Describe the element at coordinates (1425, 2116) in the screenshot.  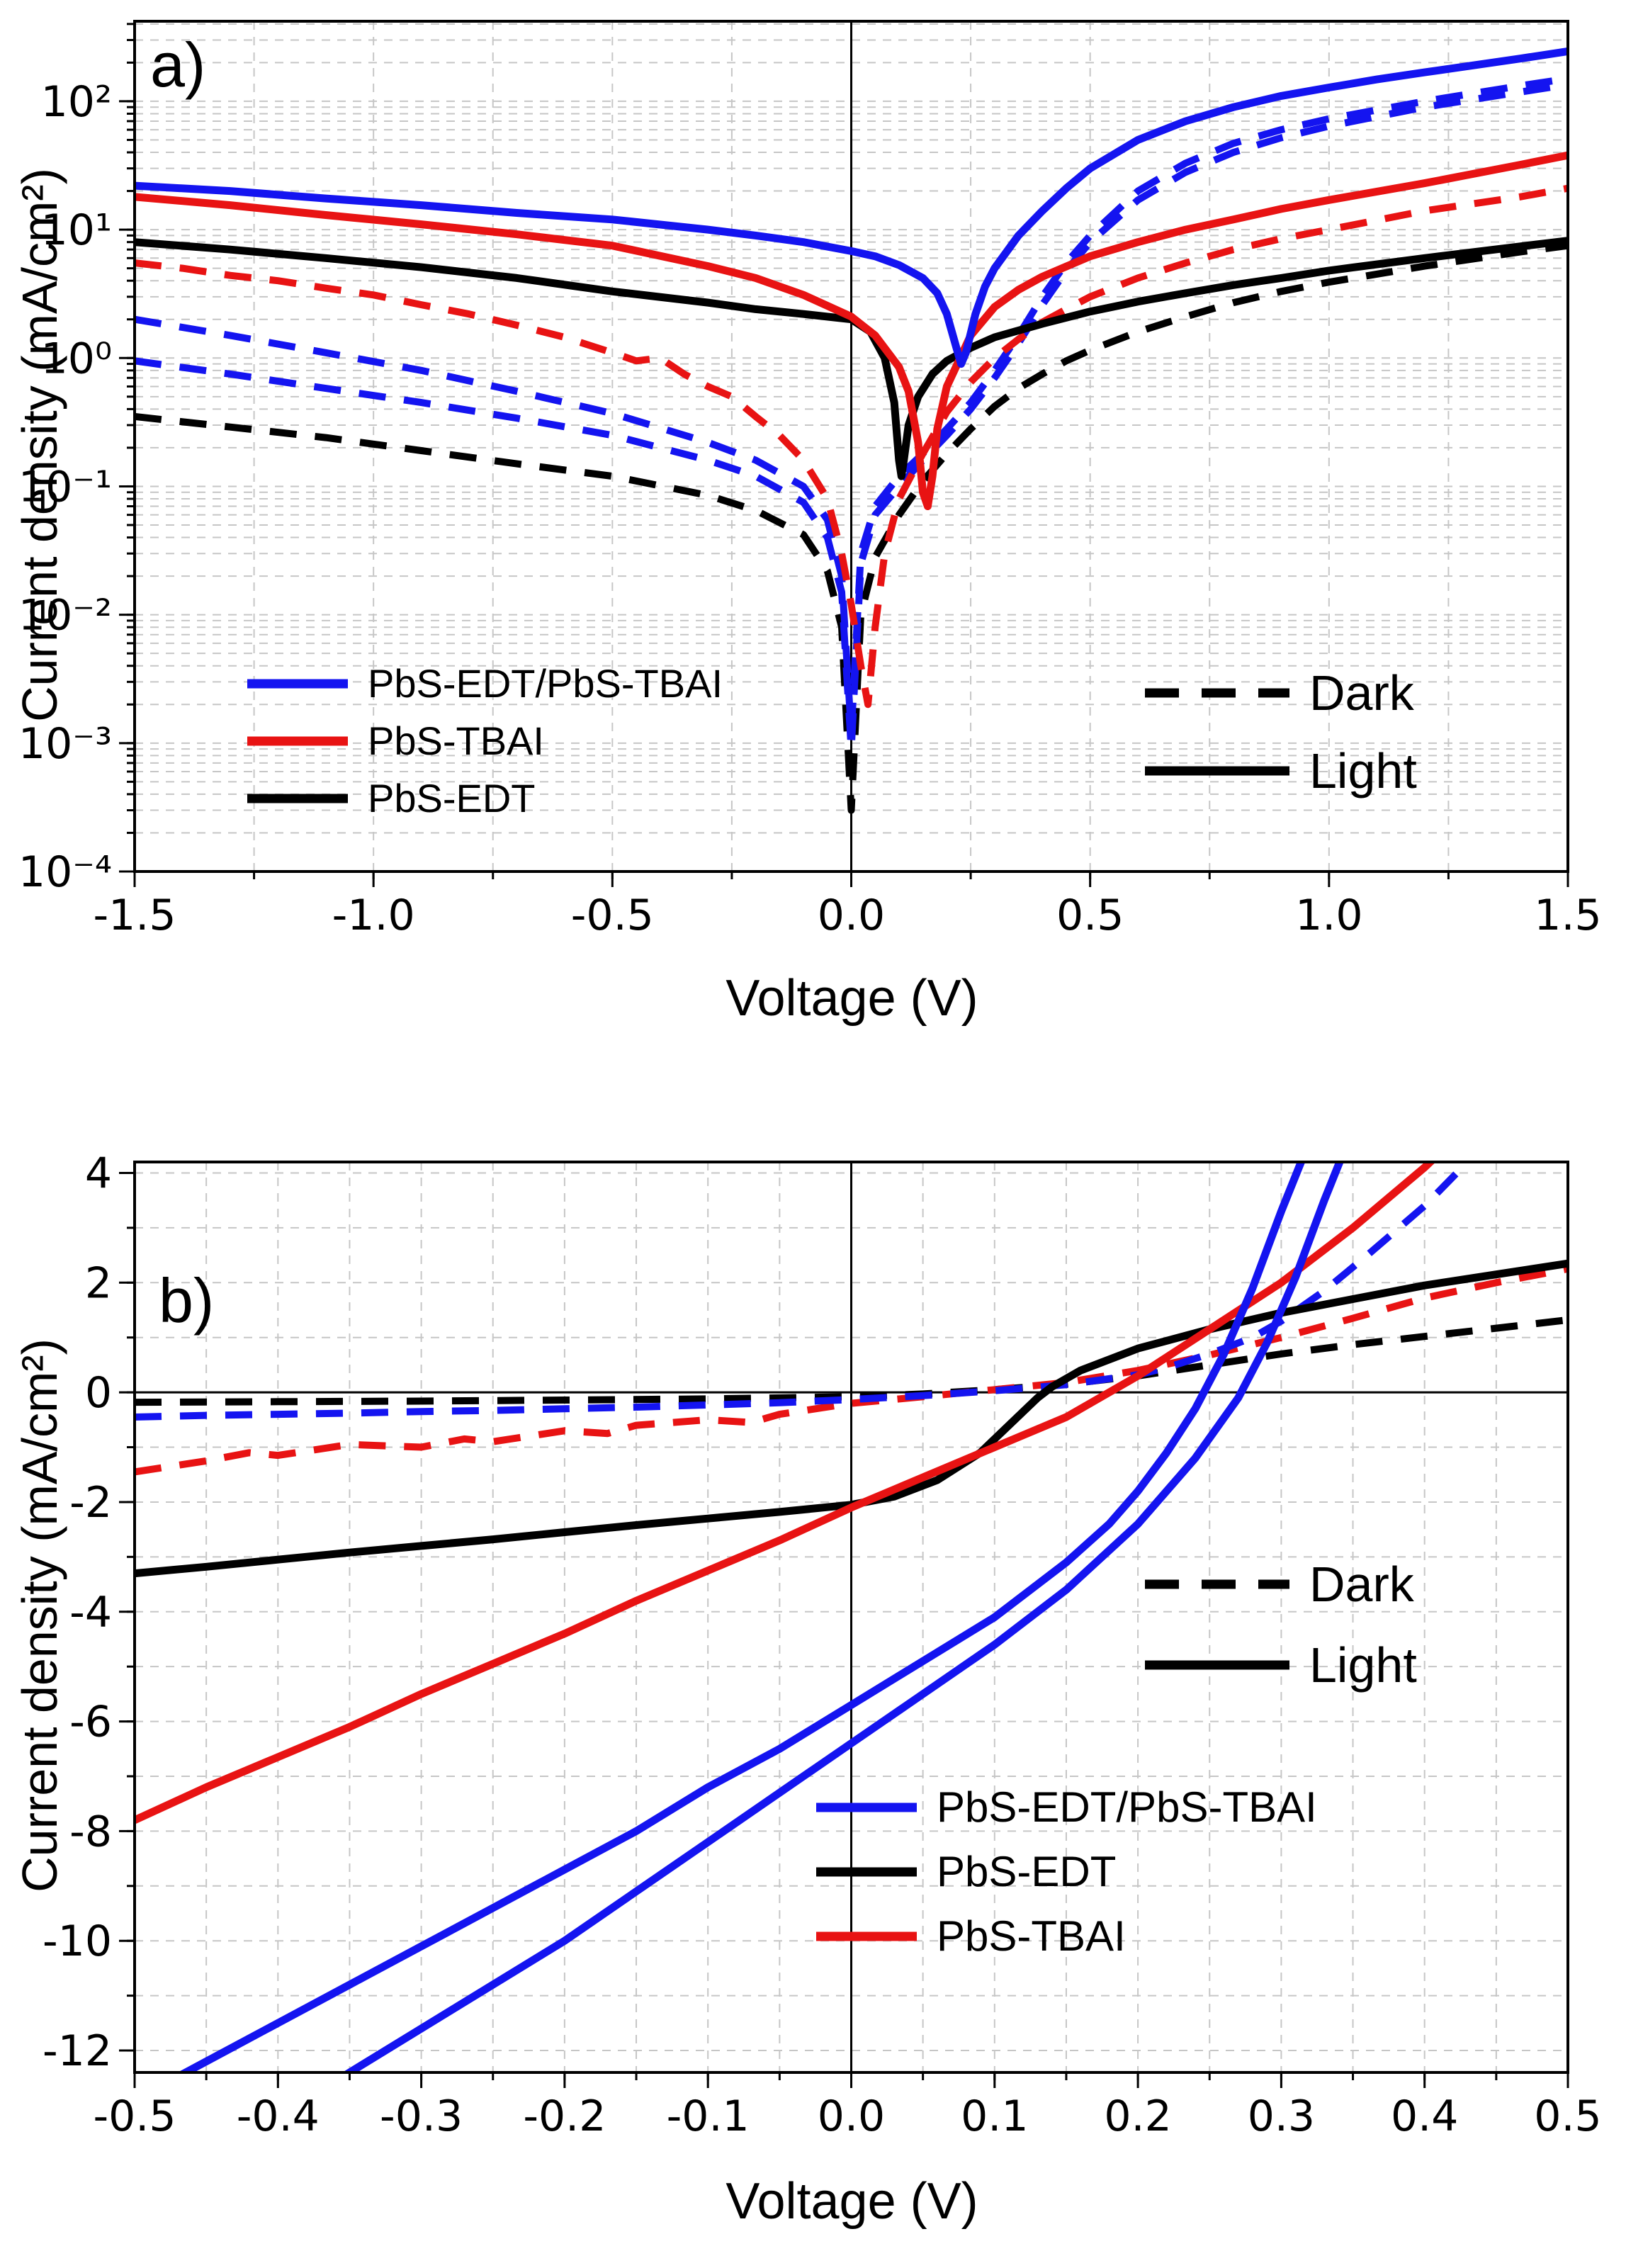
I see `x-tick-label: 0.4` at that location.